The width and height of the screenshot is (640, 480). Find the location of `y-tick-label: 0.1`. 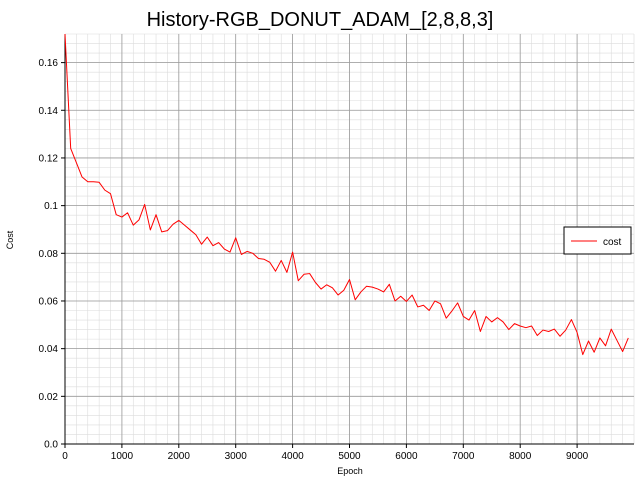

y-tick-label: 0.1 is located at coordinates (51, 206).